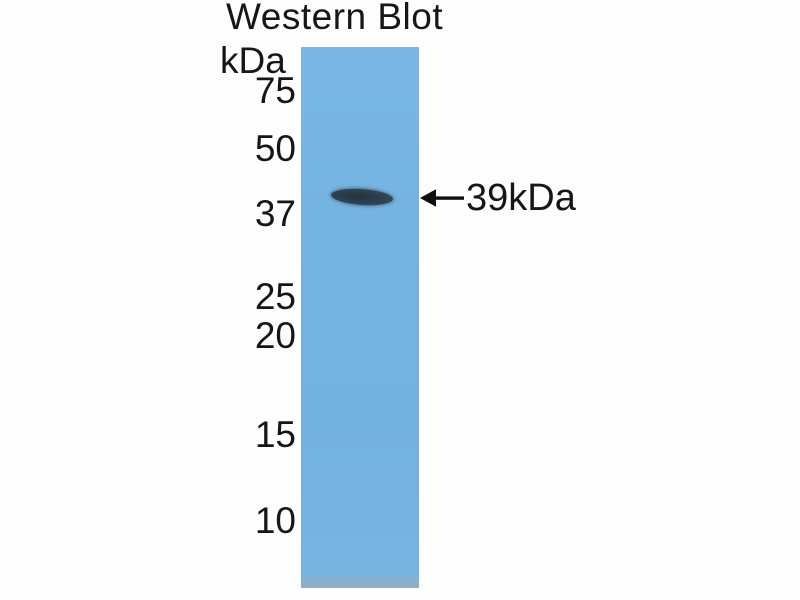 The height and width of the screenshot is (600, 800). I want to click on figure-title: Western Blot, so click(335, 18).